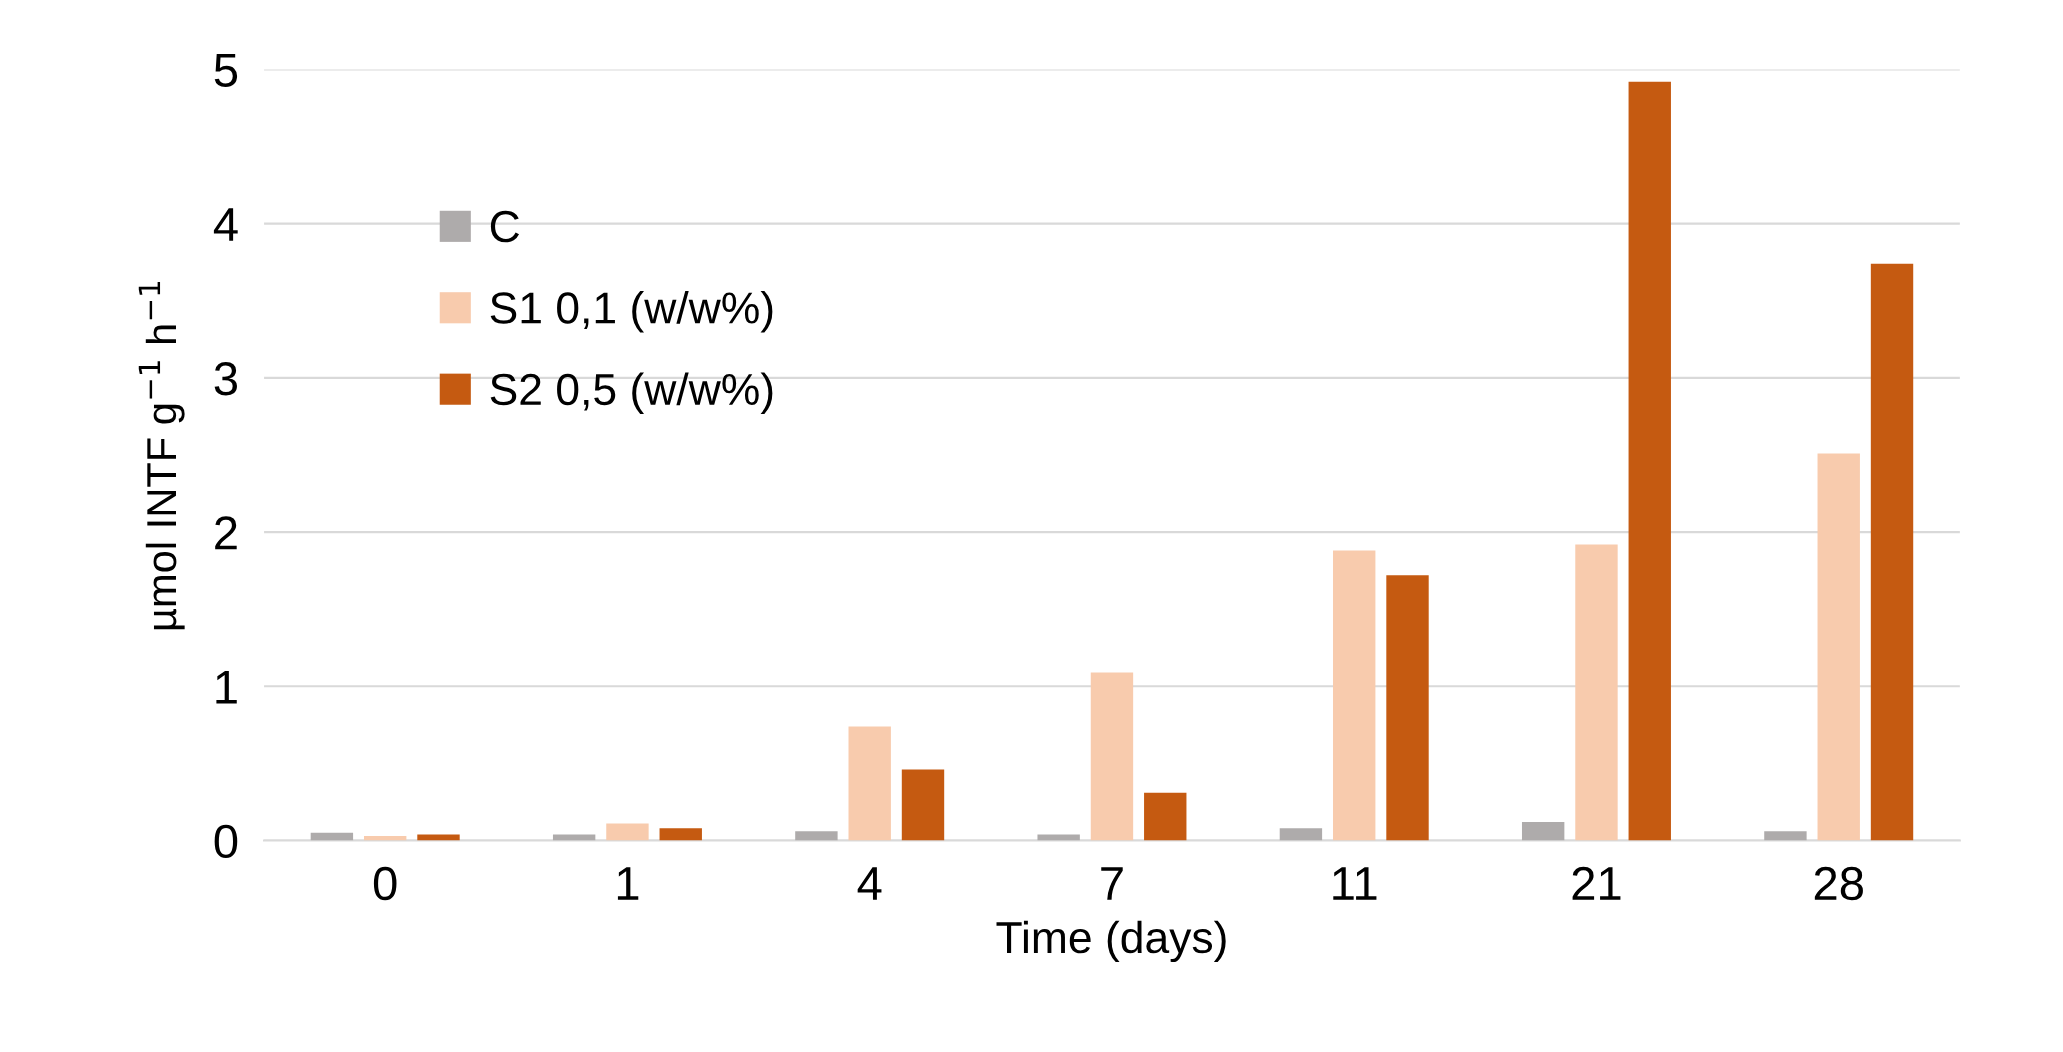  Describe the element at coordinates (225, 224) in the screenshot. I see `y-tick-label: 4` at that location.